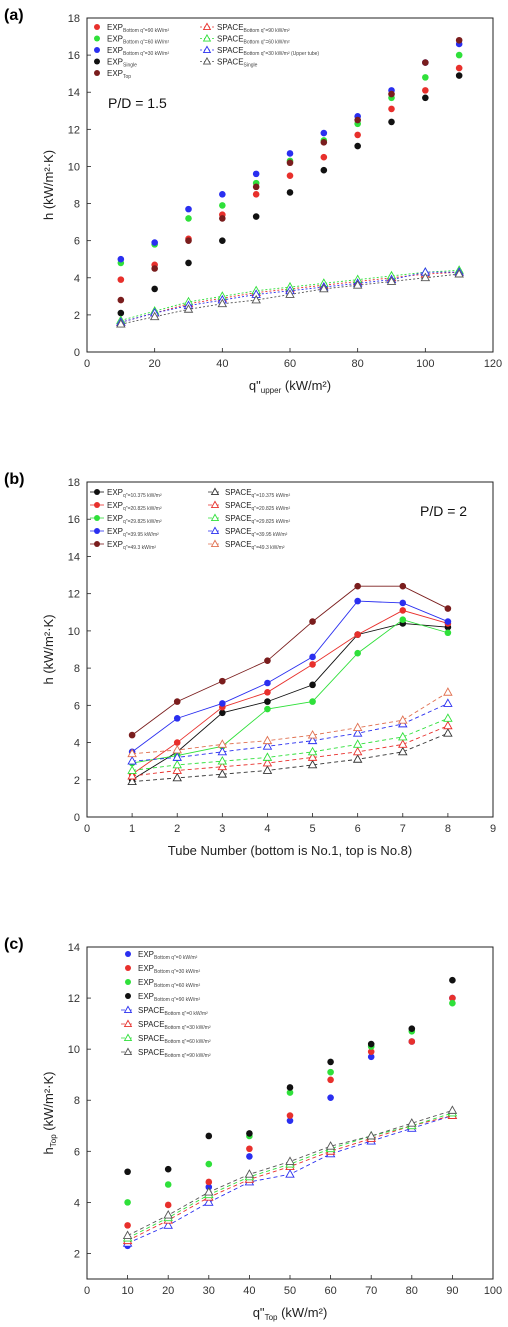 This screenshot has height=1327, width=508. Describe the element at coordinates (77, 1101) in the screenshot. I see `y-tick-label: 8` at that location.